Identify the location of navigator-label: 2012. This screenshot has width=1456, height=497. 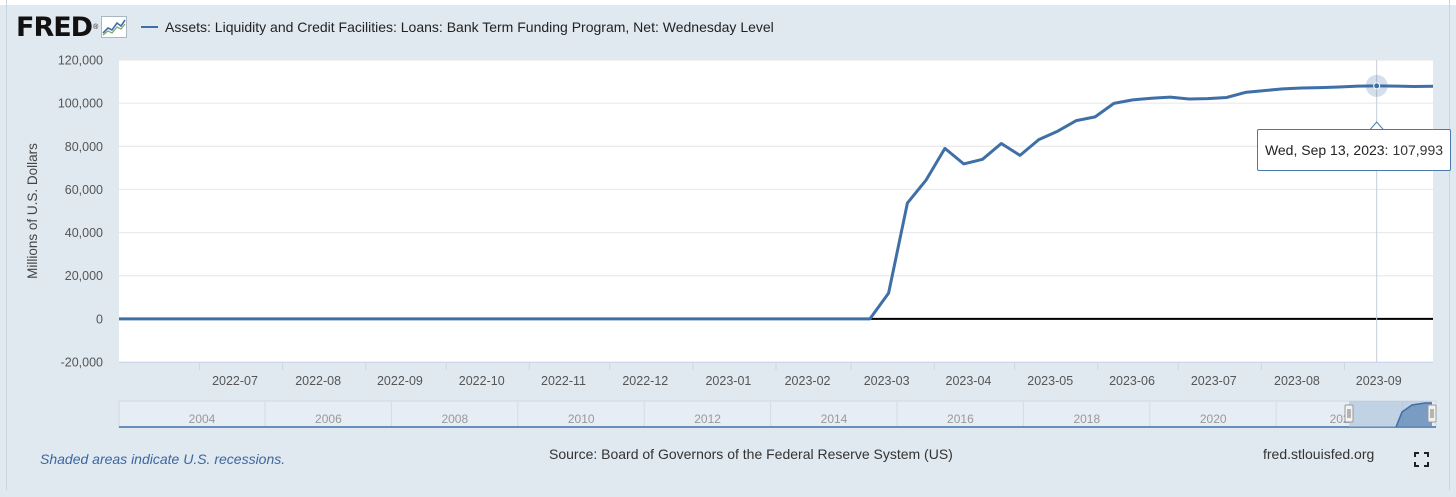
(707, 419).